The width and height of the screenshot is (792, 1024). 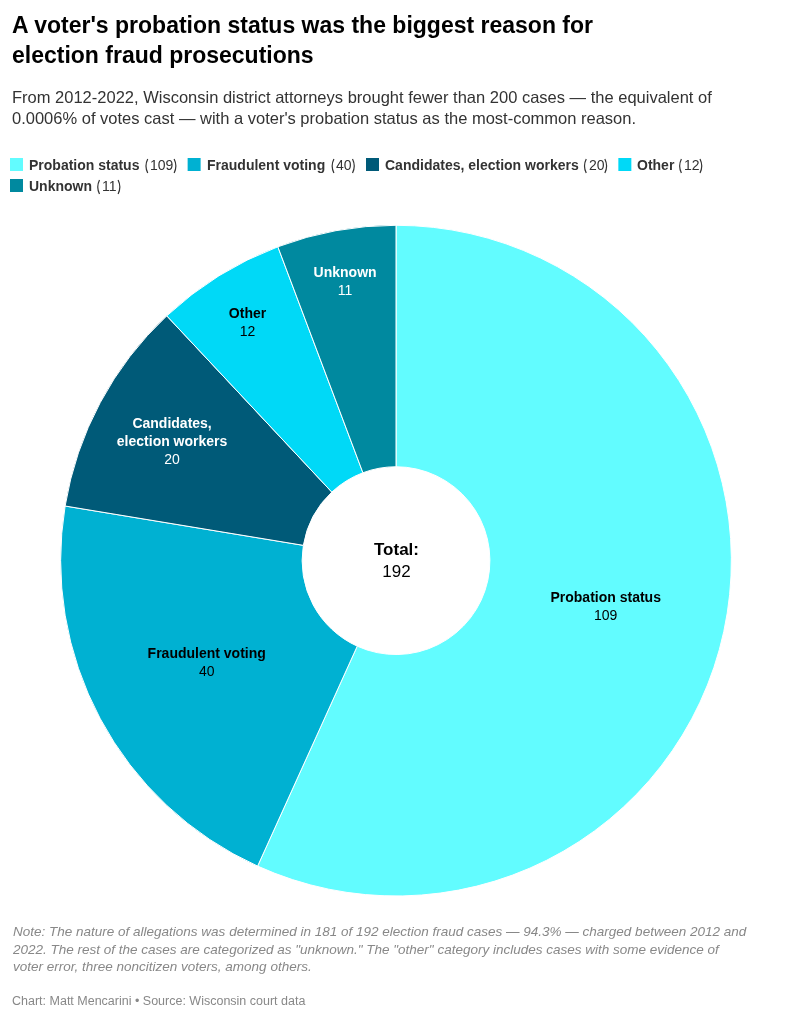 I want to click on text: 12, so click(x=692, y=165).